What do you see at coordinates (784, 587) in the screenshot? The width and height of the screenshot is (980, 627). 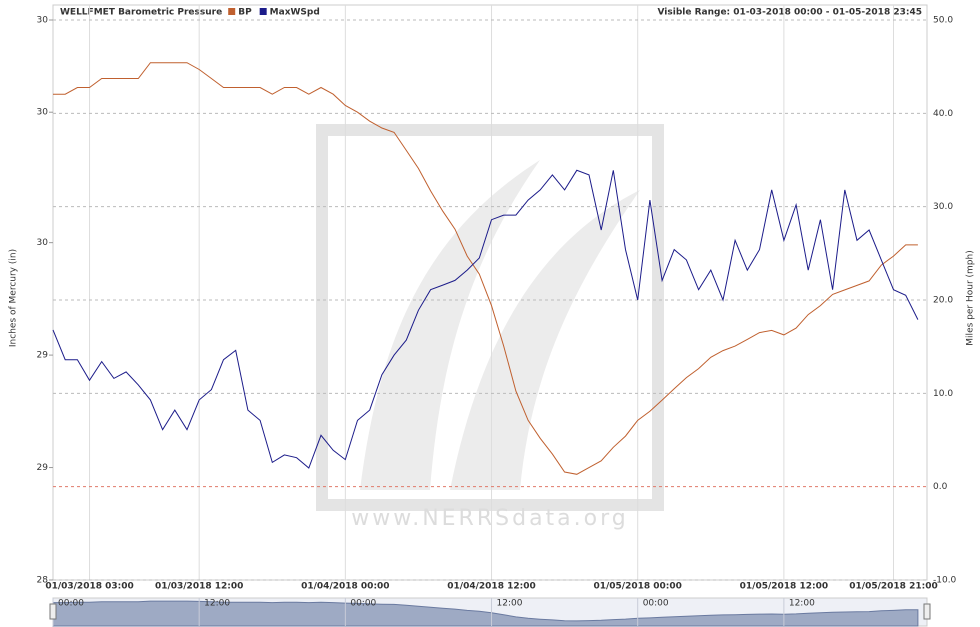 I see `x-tick-label: 01/05/2018 12:00` at bounding box center [784, 587].